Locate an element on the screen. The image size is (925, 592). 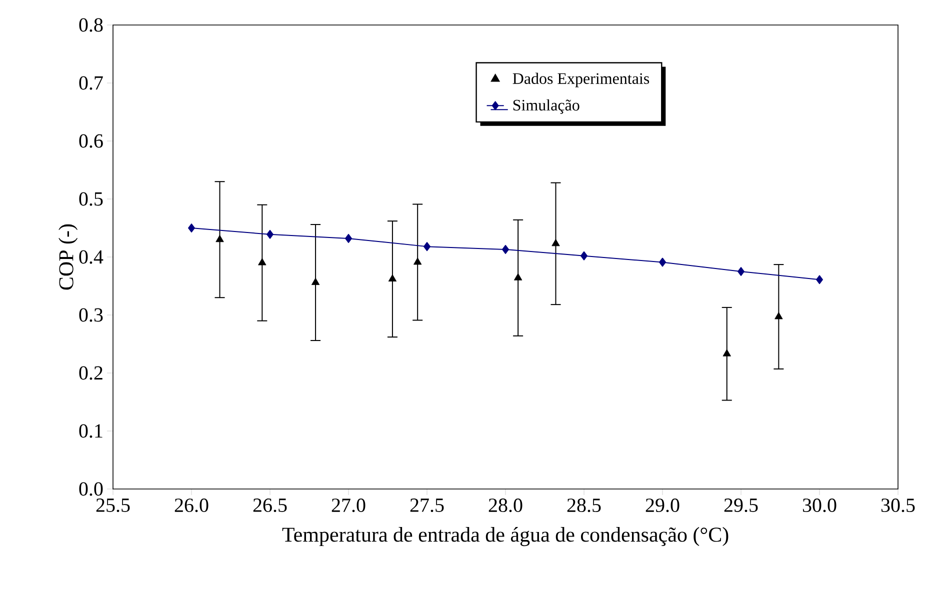
x-tick-label: 28.0 is located at coordinates (505, 505).